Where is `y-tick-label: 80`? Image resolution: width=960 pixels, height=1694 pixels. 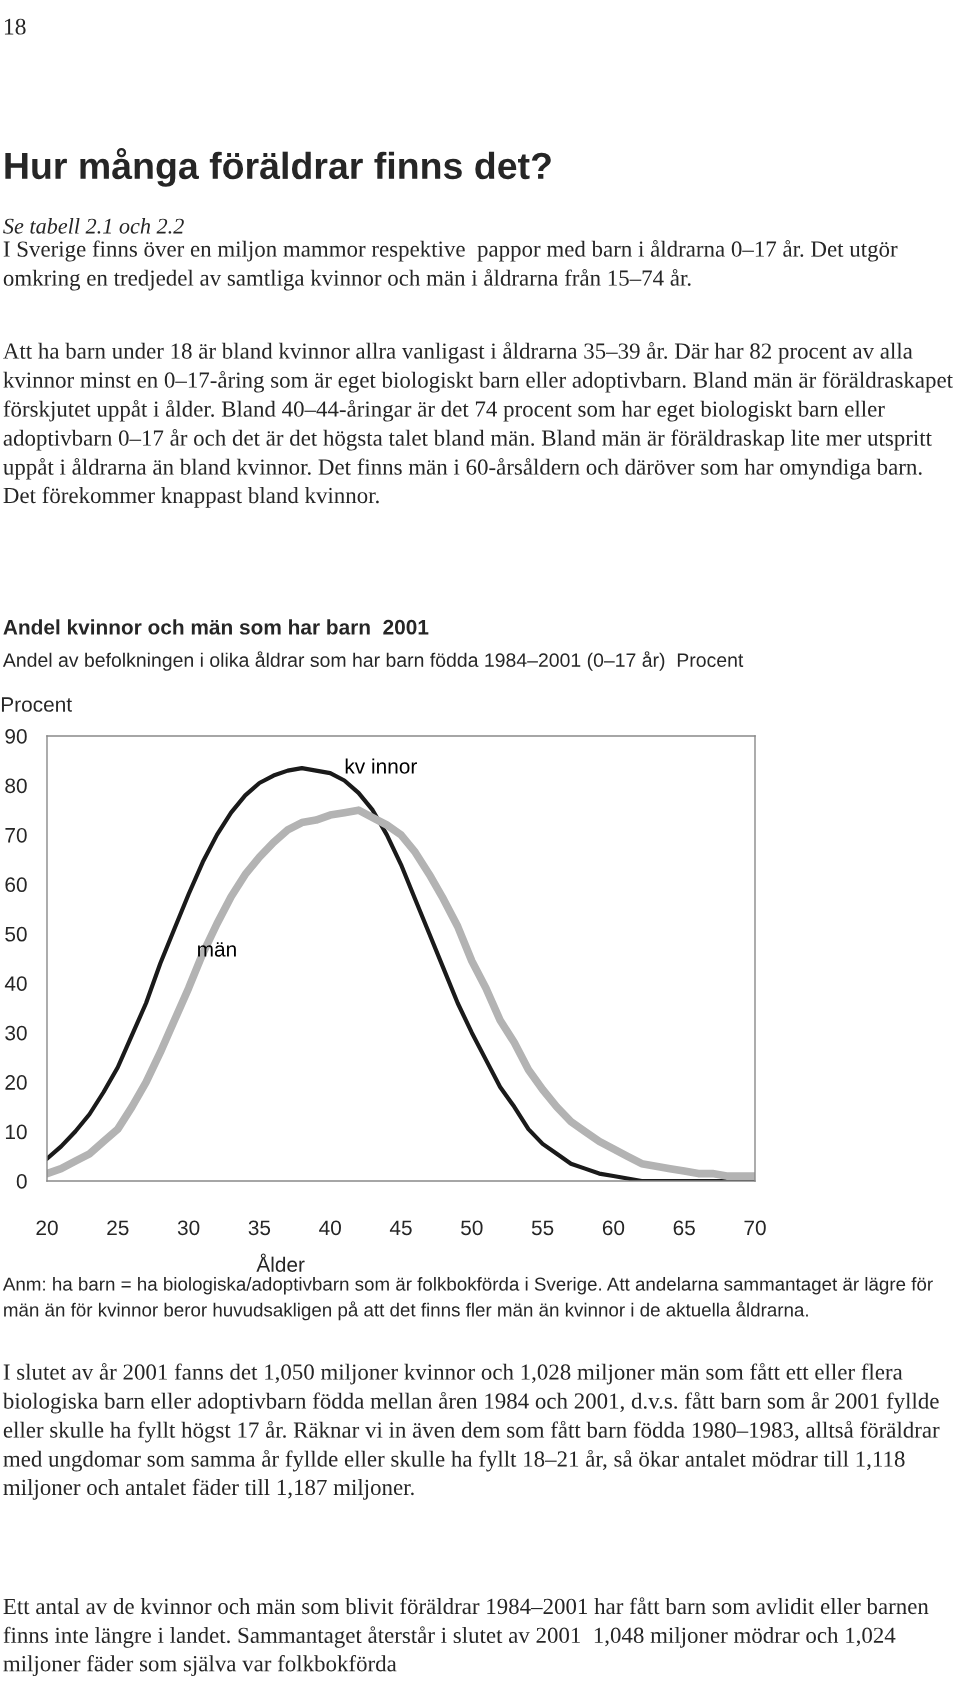 y-tick-label: 80 is located at coordinates (16, 786).